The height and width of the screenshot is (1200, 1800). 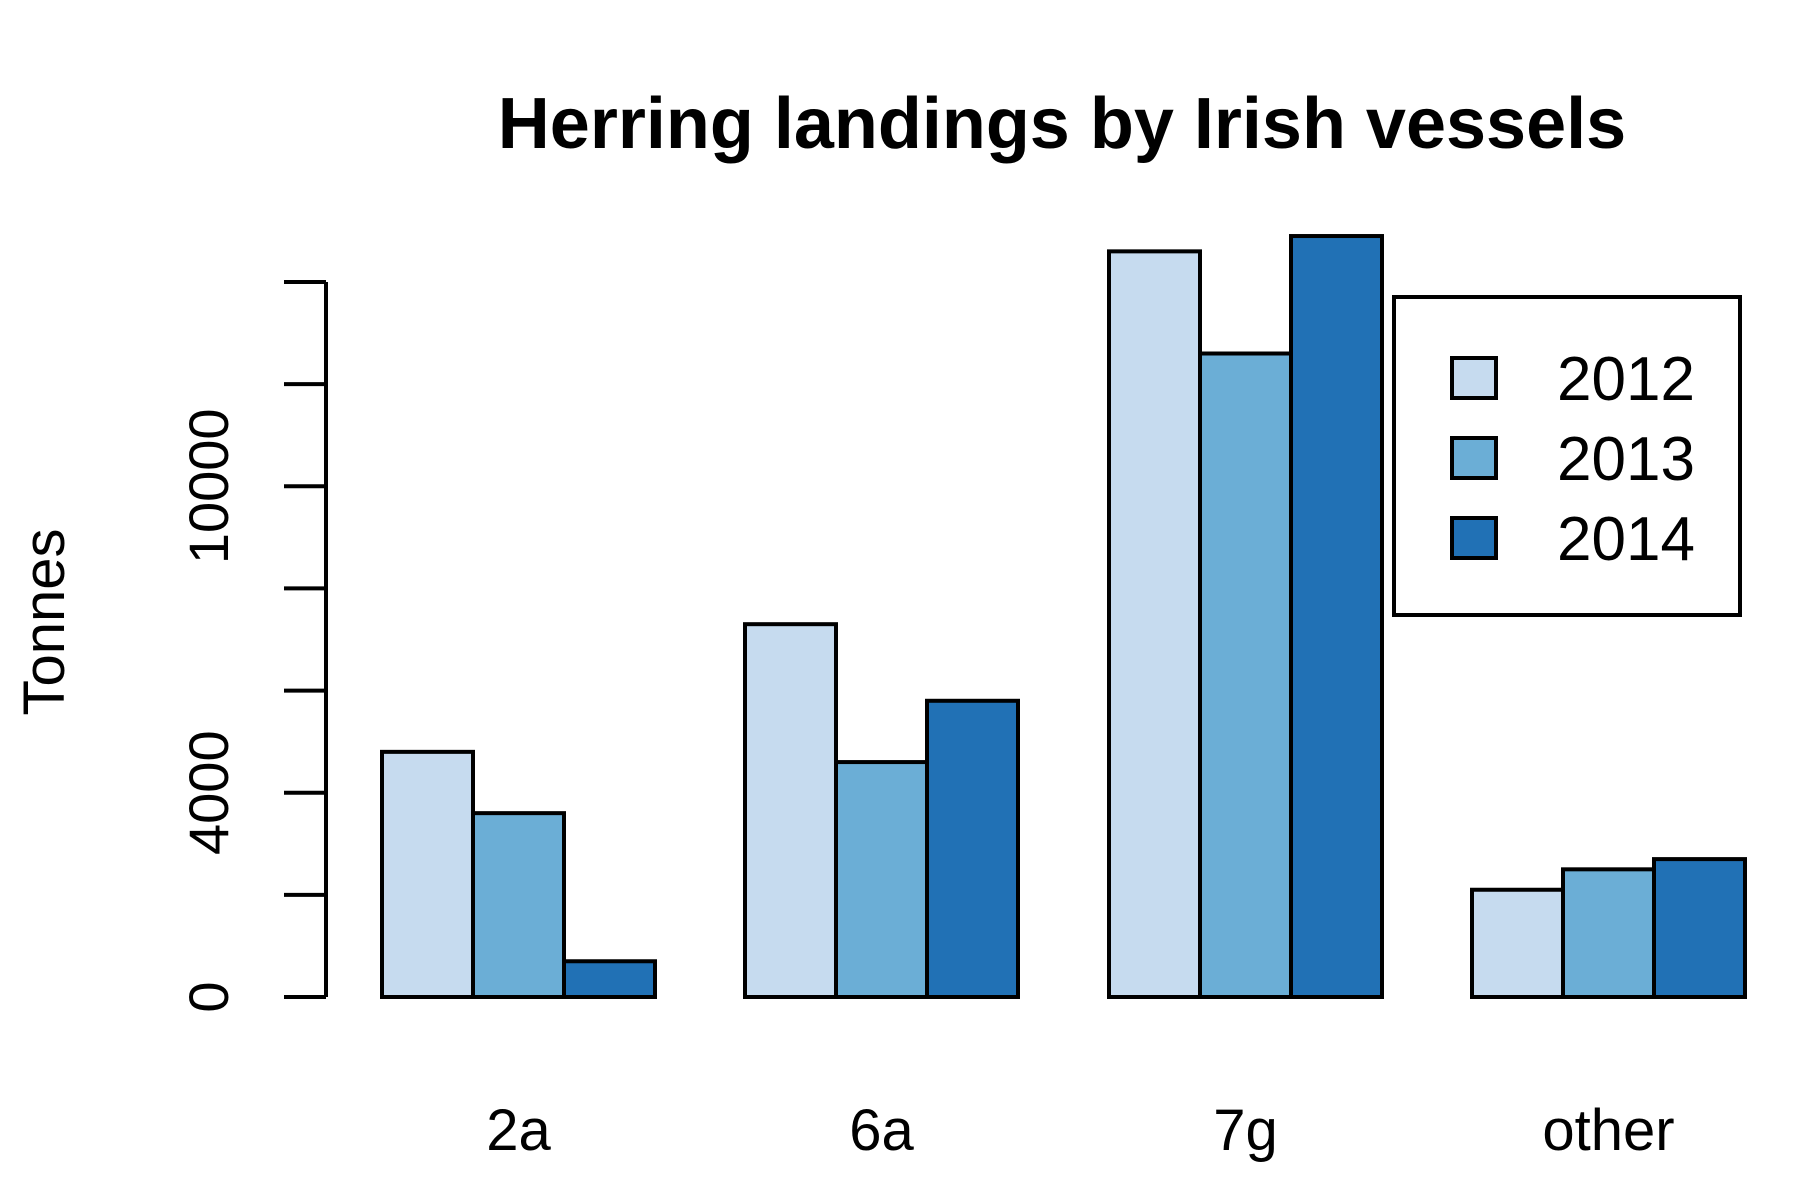 What do you see at coordinates (1062, 124) in the screenshot?
I see `chart-title: Herring landings by Irish vessels` at bounding box center [1062, 124].